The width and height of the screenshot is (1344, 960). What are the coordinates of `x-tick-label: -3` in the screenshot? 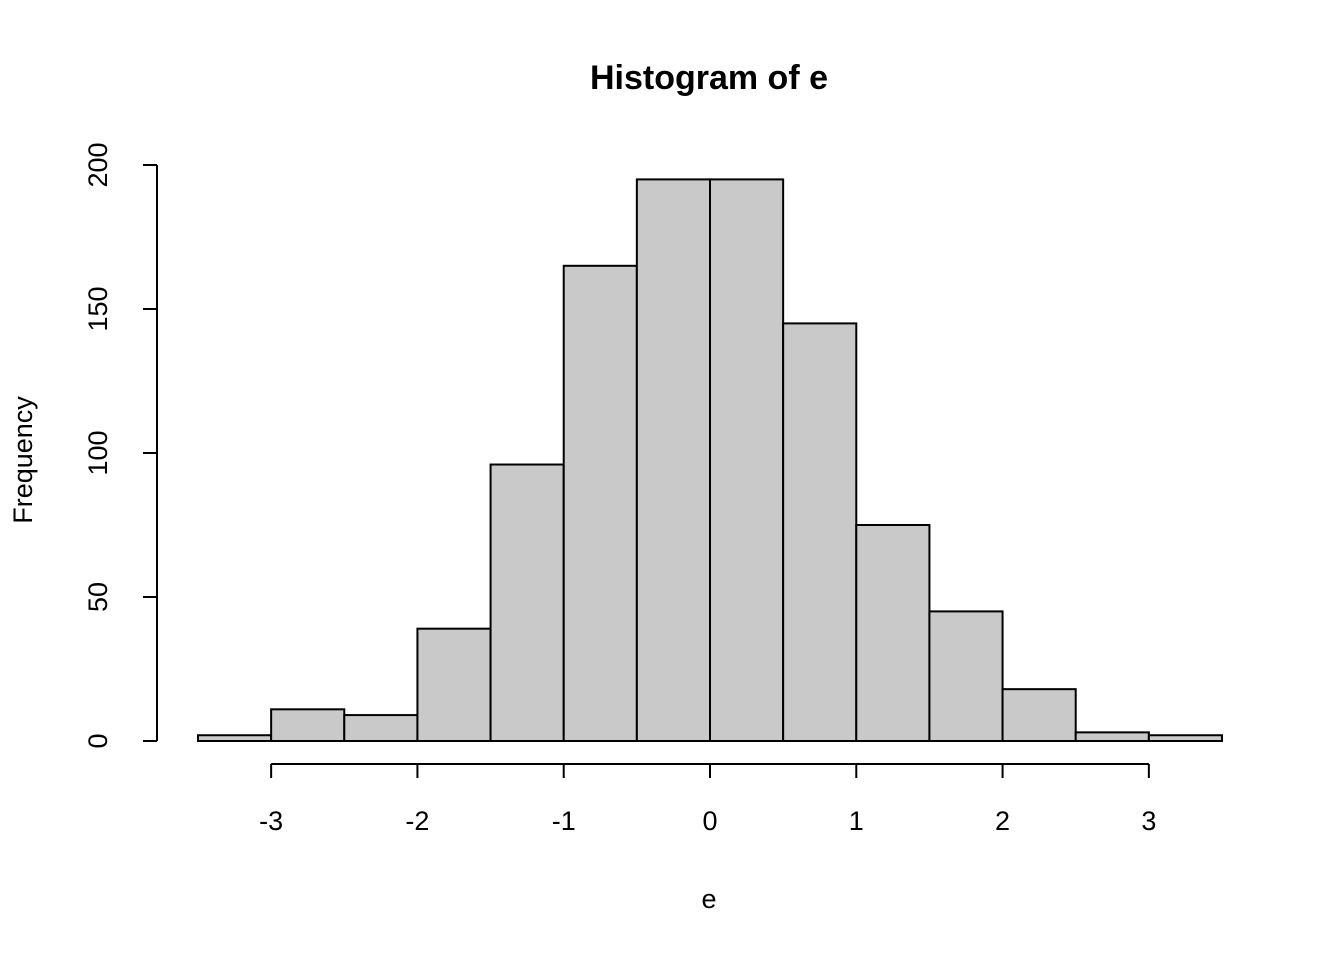 It's located at (271, 821).